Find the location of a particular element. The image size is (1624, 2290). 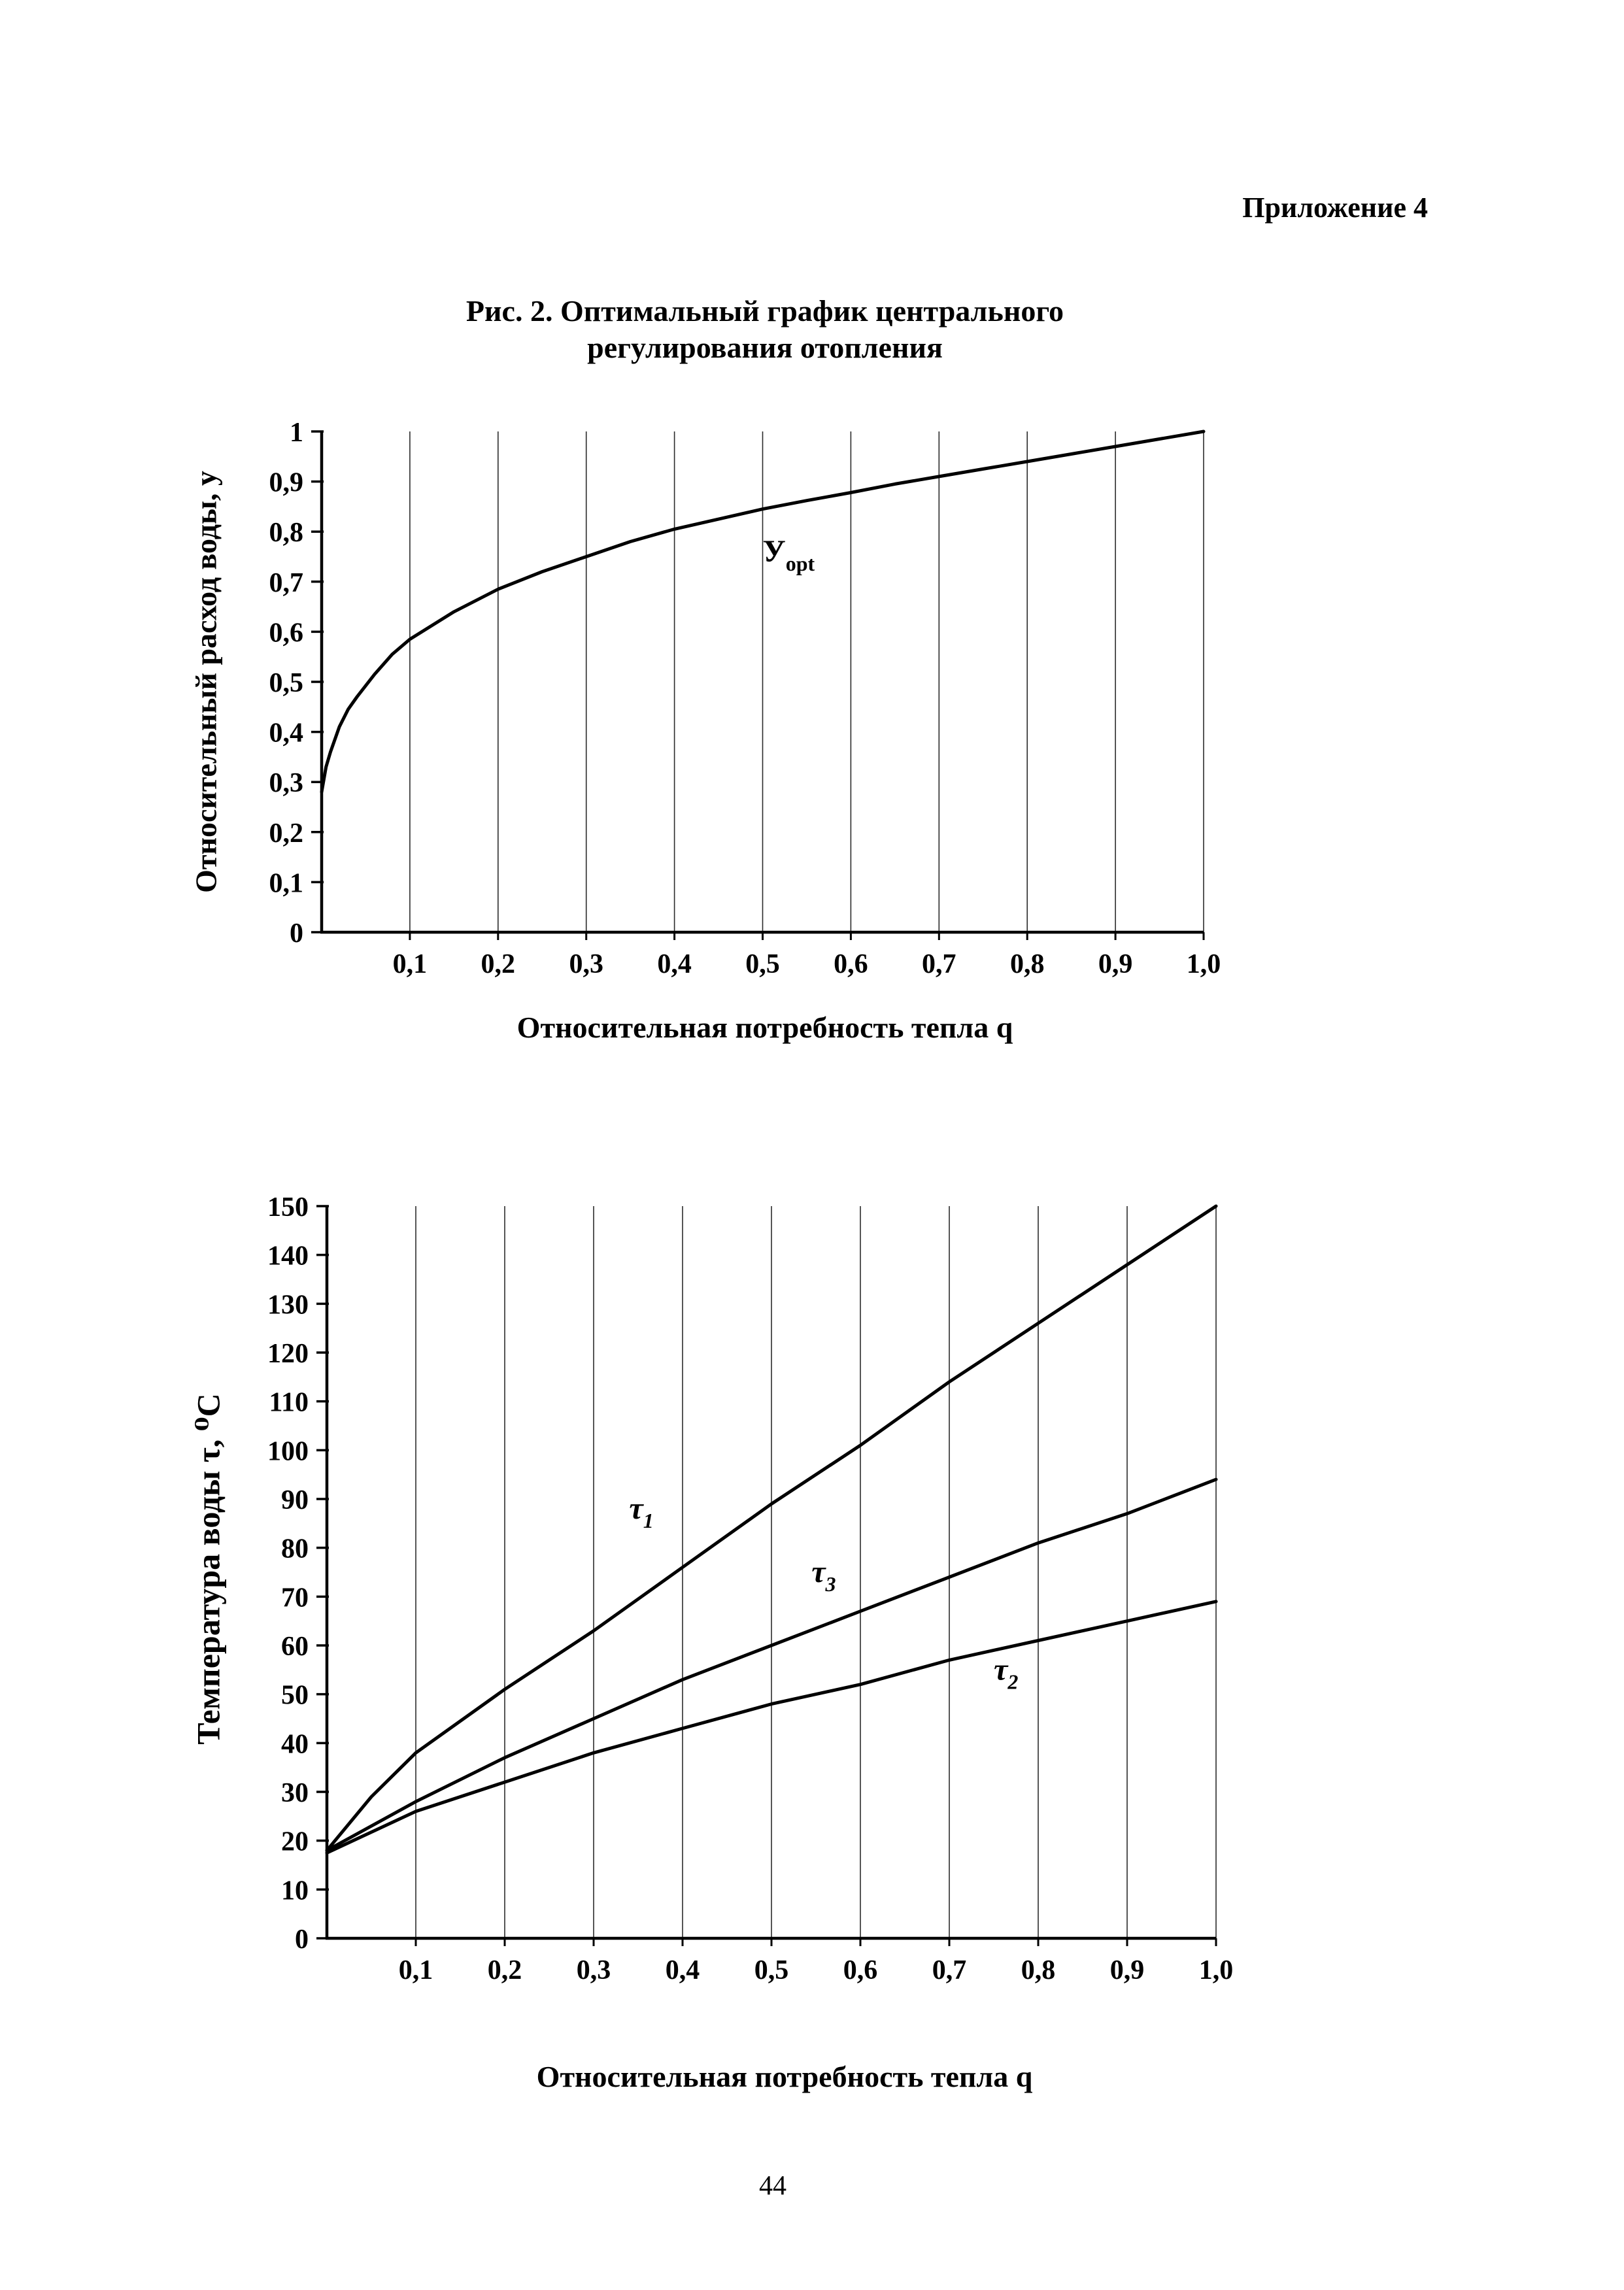

y-tick-label: 130 is located at coordinates (288, 1305).